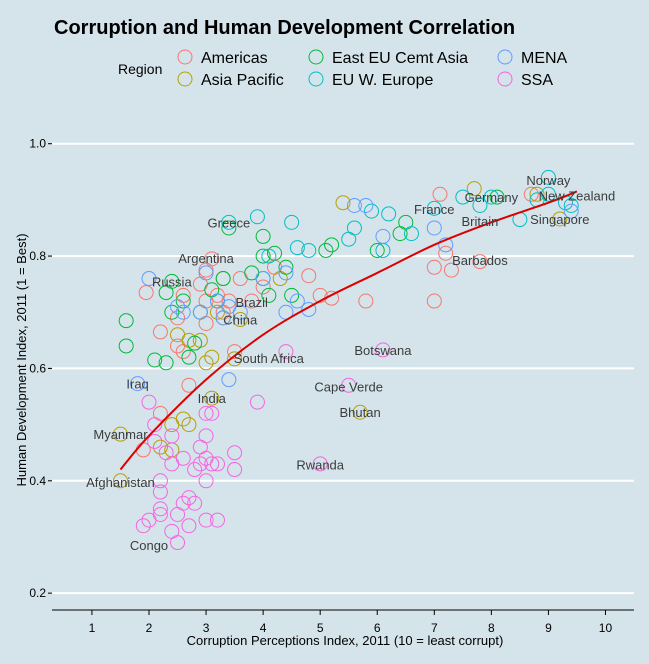 The image size is (649, 664). I want to click on legend-label-mena: MENA, so click(544, 58).